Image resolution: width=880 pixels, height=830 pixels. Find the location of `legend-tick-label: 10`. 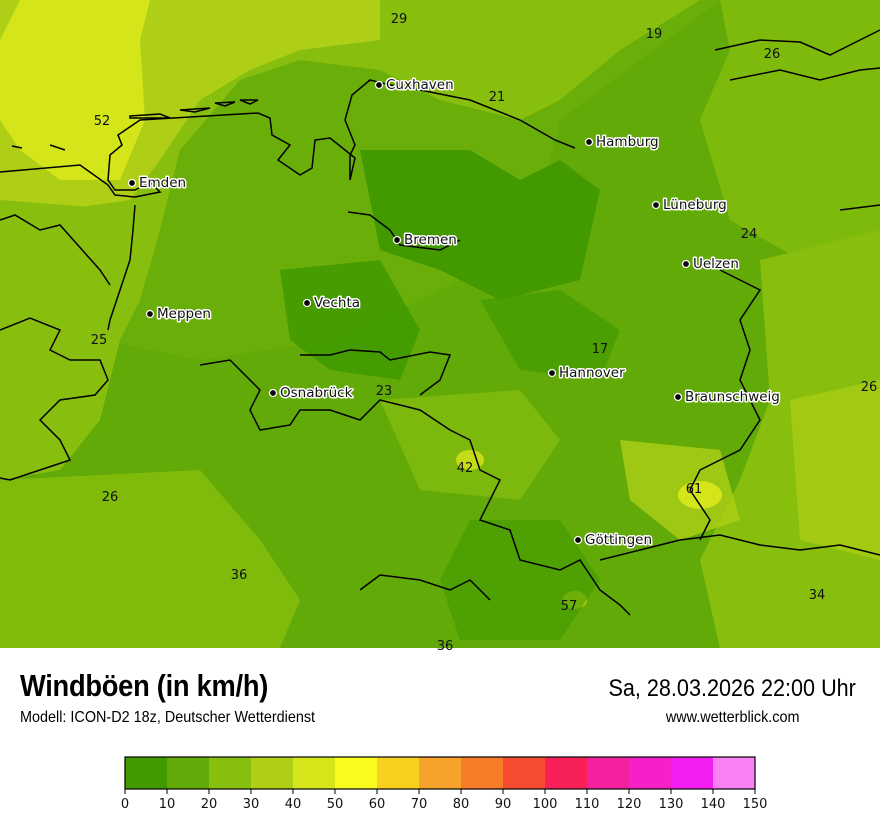

legend-tick-label: 10 is located at coordinates (167, 804).